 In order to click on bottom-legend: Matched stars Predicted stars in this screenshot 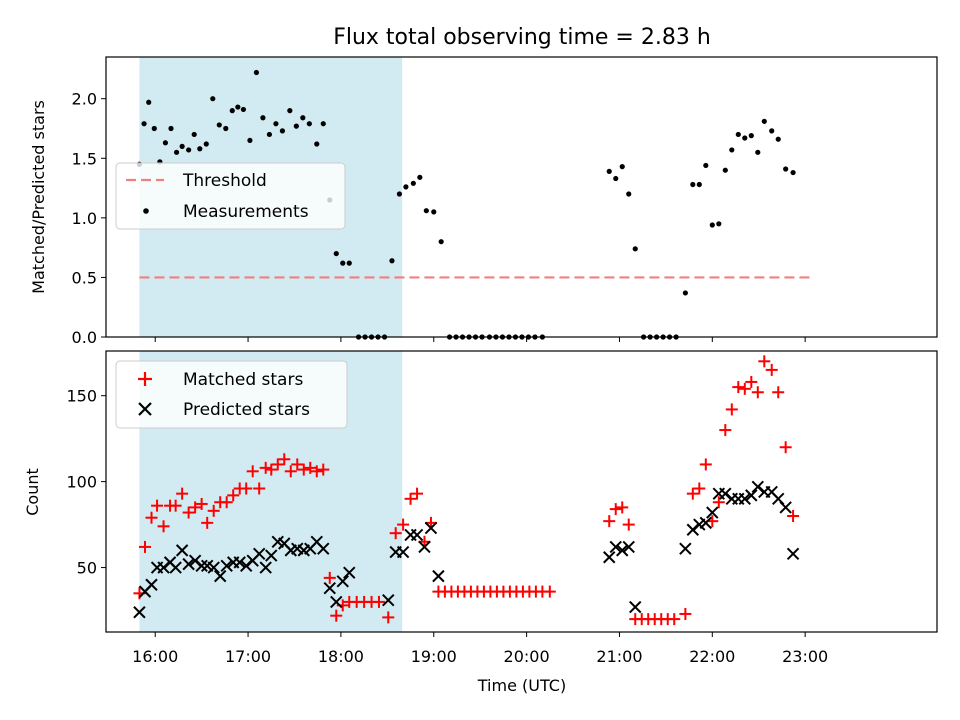, I will do `click(231, 394)`.